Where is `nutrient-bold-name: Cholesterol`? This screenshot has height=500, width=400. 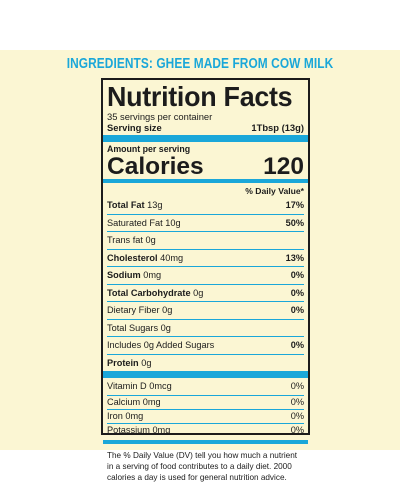
nutrient-bold-name: Cholesterol is located at coordinates (132, 257).